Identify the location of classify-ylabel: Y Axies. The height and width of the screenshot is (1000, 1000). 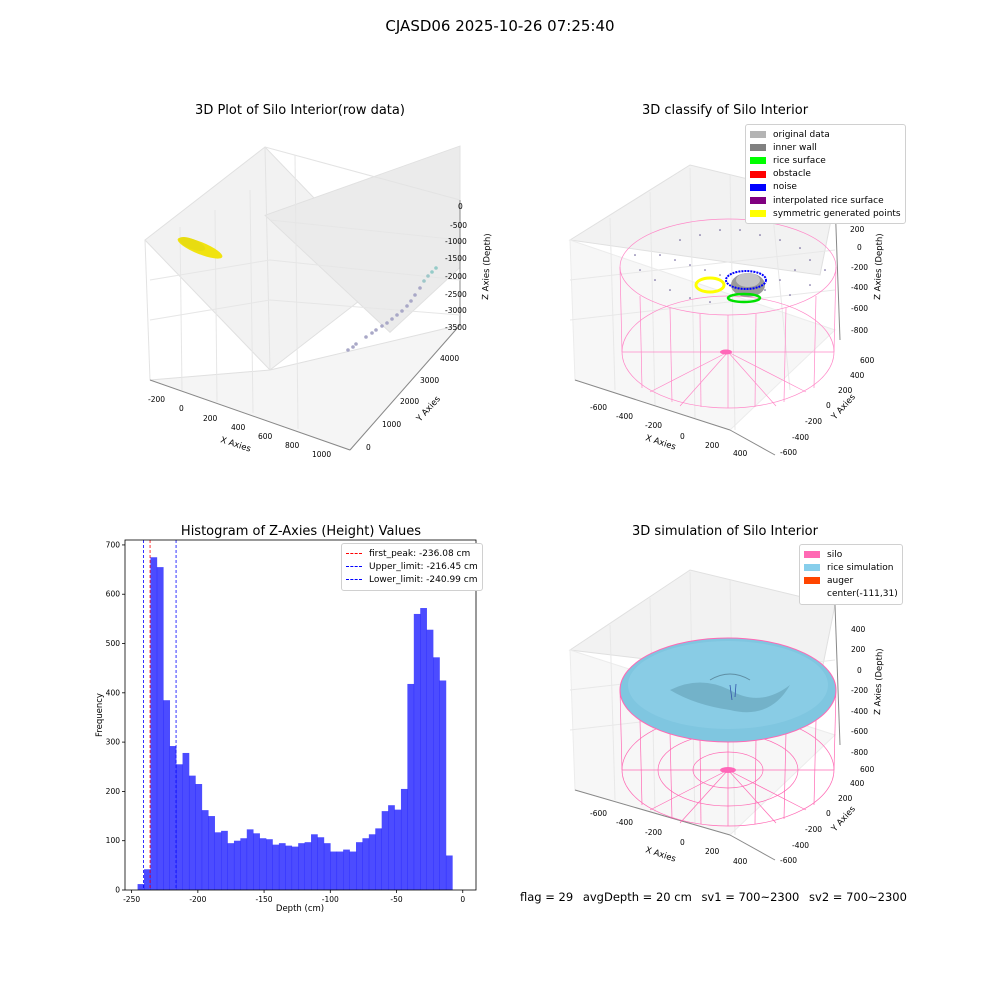
(843, 407).